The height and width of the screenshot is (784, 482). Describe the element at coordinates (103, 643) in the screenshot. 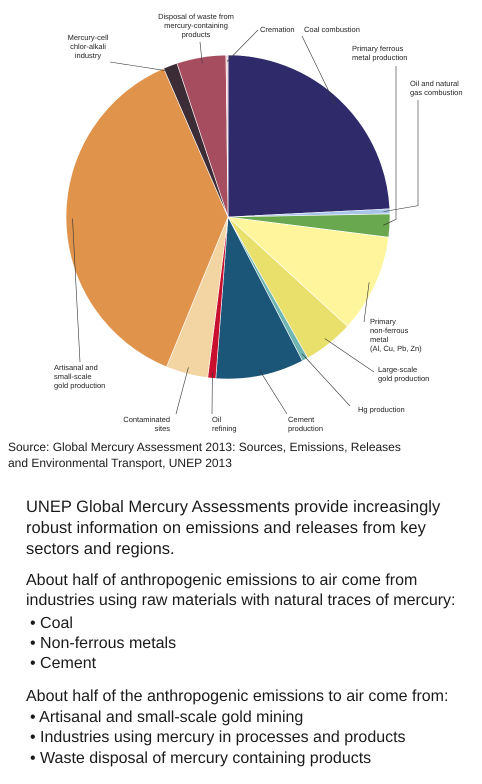

I see `text: • Non-ferrous metals` at that location.